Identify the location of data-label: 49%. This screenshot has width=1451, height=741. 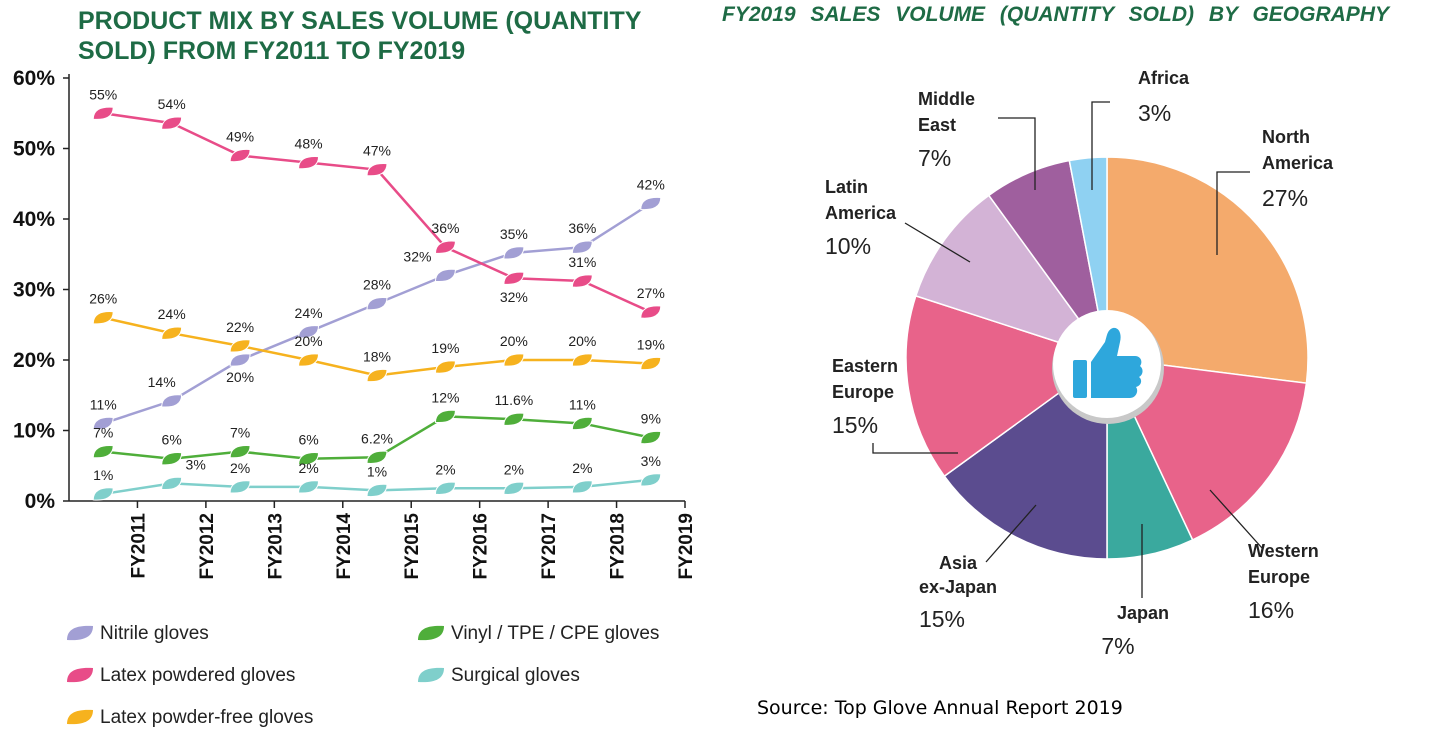
(240, 137).